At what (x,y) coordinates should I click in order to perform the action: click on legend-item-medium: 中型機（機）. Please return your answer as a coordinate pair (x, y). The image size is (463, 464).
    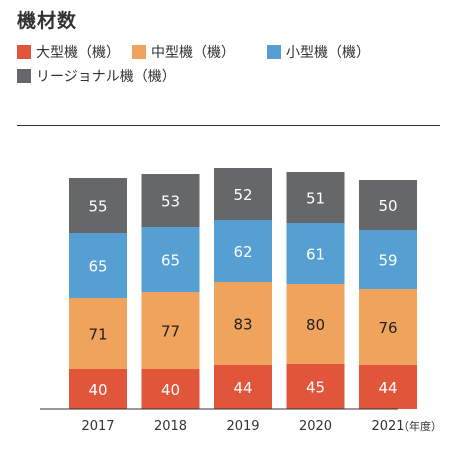
    Looking at the image, I should click on (183, 52).